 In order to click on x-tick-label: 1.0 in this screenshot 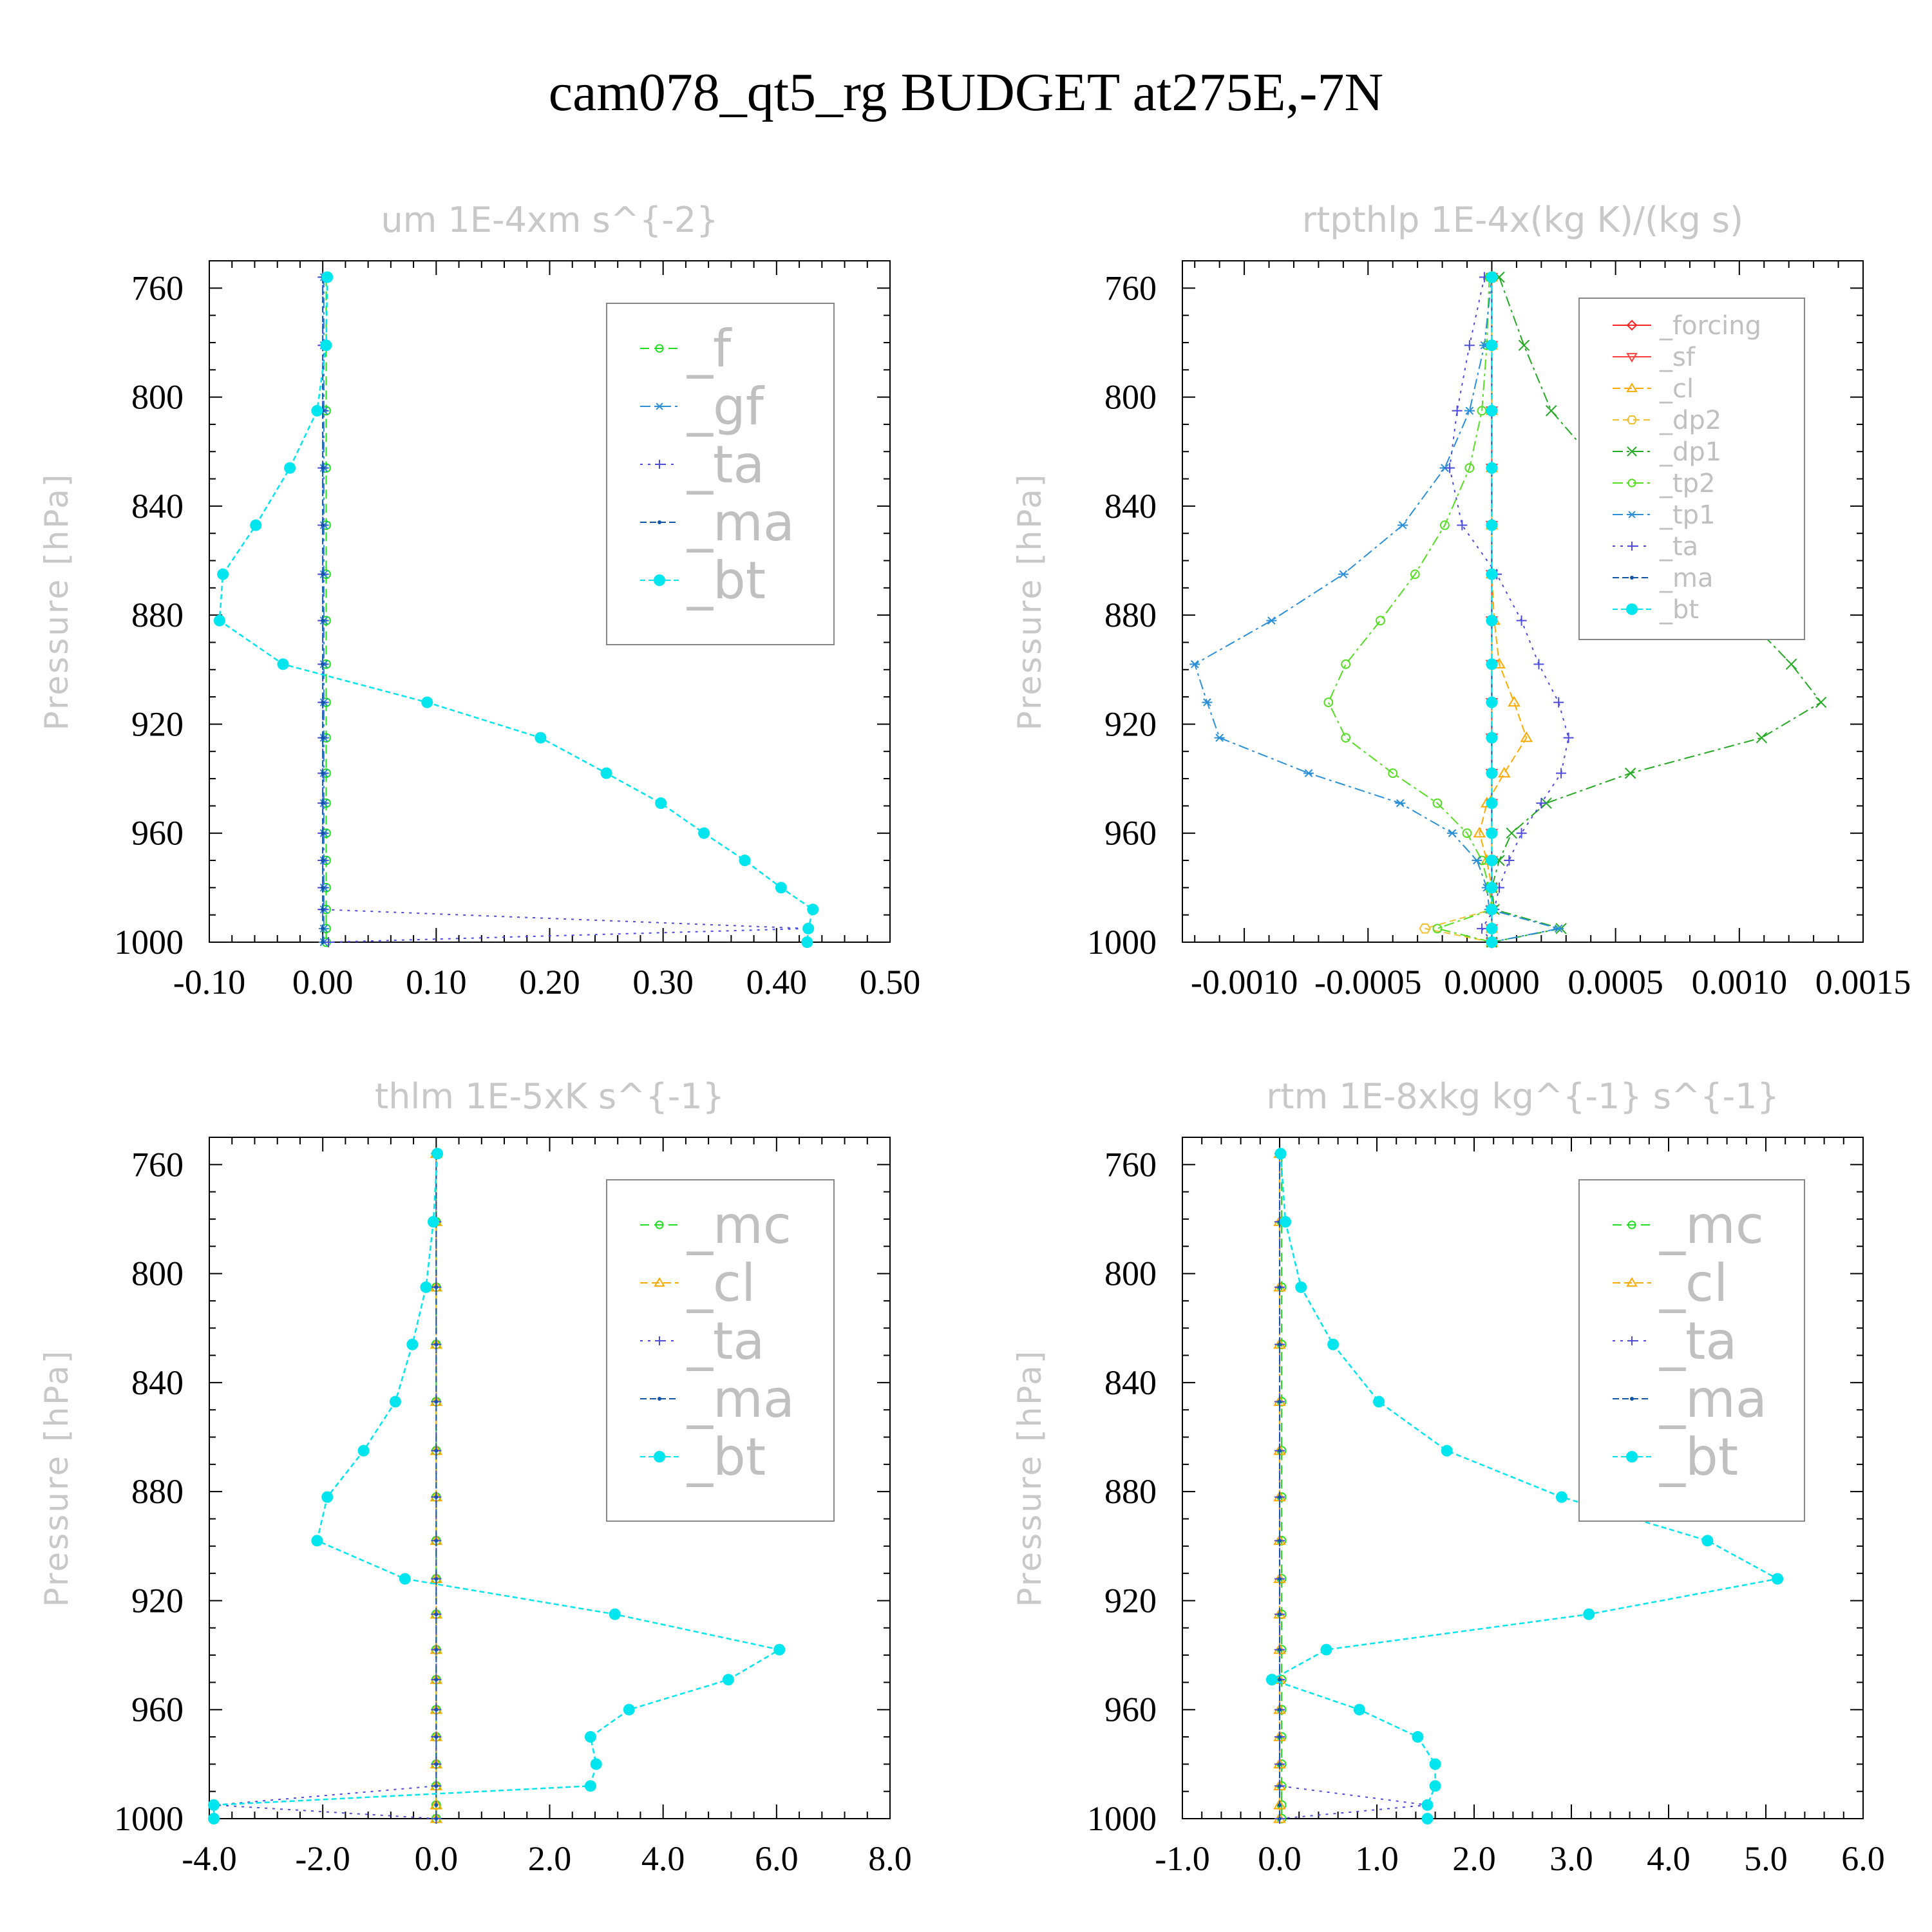, I will do `click(1377, 1859)`.